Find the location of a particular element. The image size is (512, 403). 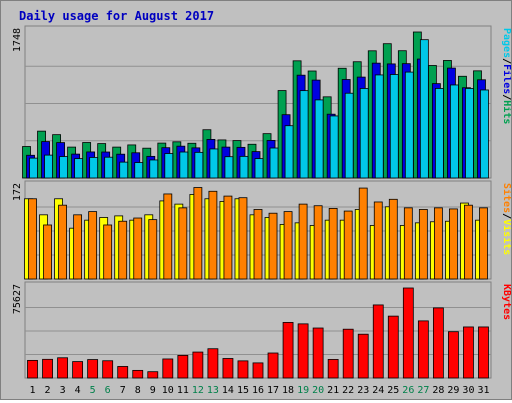

legend-entry: Sites is located at coordinates (506, 198).